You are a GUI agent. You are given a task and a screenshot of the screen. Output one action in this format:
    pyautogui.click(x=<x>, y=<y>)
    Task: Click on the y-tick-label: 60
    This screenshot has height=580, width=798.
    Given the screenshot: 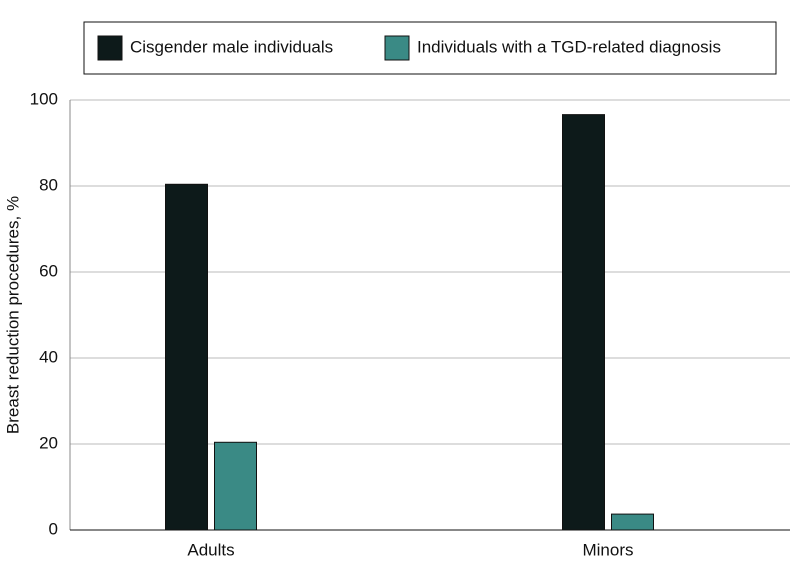 What is the action you would take?
    pyautogui.click(x=48, y=270)
    